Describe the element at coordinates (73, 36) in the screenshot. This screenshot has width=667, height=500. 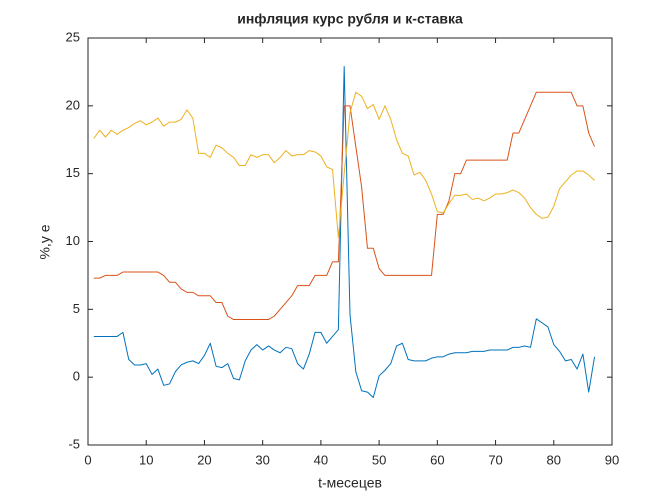
I see `y-tick-label: 25` at that location.